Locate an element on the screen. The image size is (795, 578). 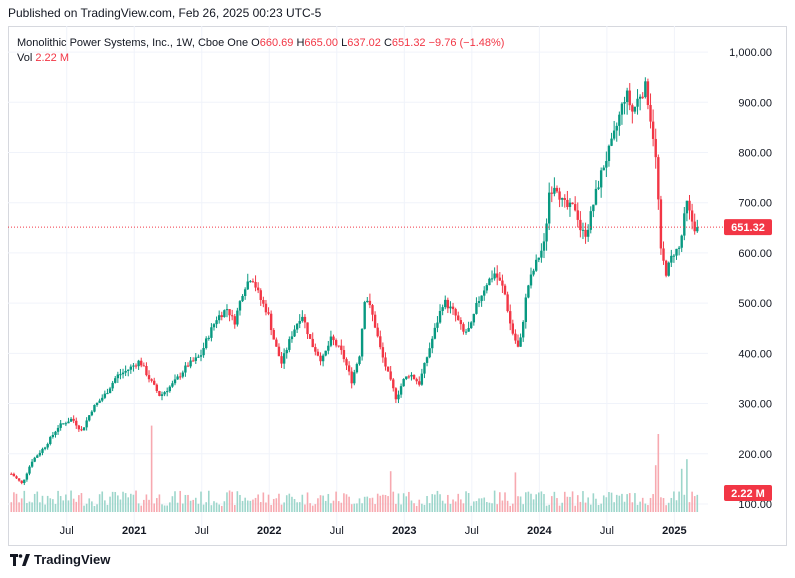
footer-brand-text: TradingView is located at coordinates (72, 559).